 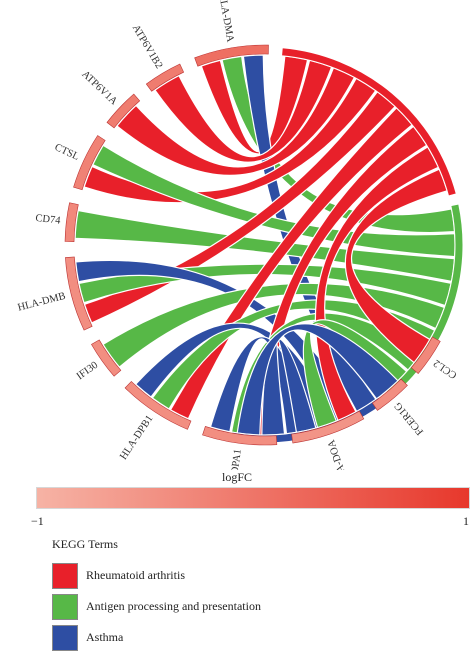 I want to click on gene-label-ctsl: CTSL, so click(x=67, y=152).